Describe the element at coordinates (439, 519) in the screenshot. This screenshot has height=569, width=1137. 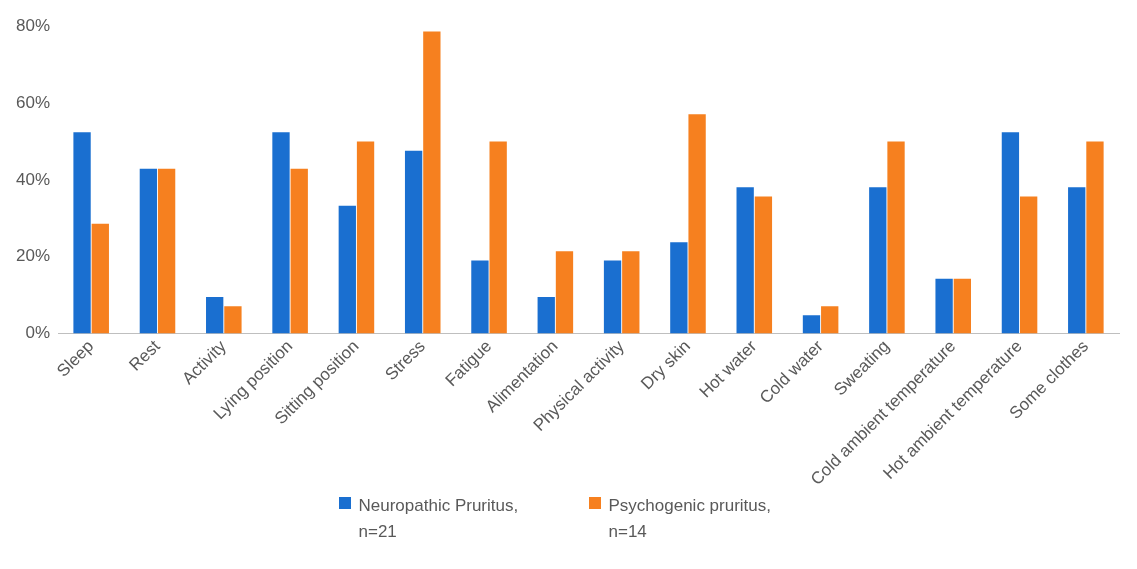
I see `legend-label: Neuropathic Pruritus, n=21` at that location.